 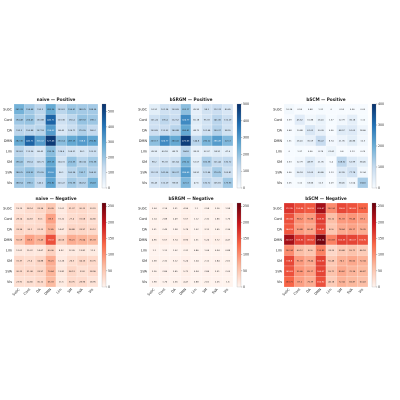 What do you see at coordinates (310, 120) in the screenshot?
I see `cell-label: 10.88` at bounding box center [310, 120].